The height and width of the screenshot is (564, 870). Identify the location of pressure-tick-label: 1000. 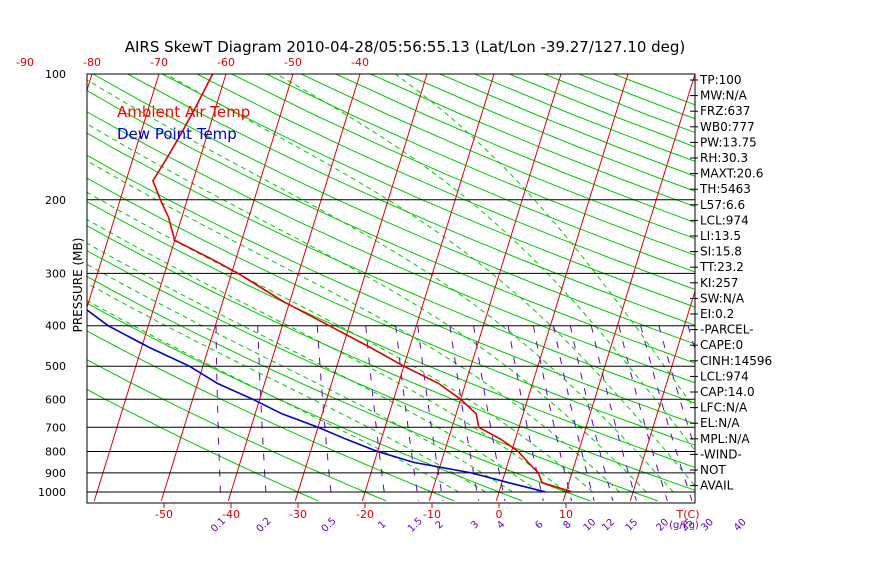
(52, 492).